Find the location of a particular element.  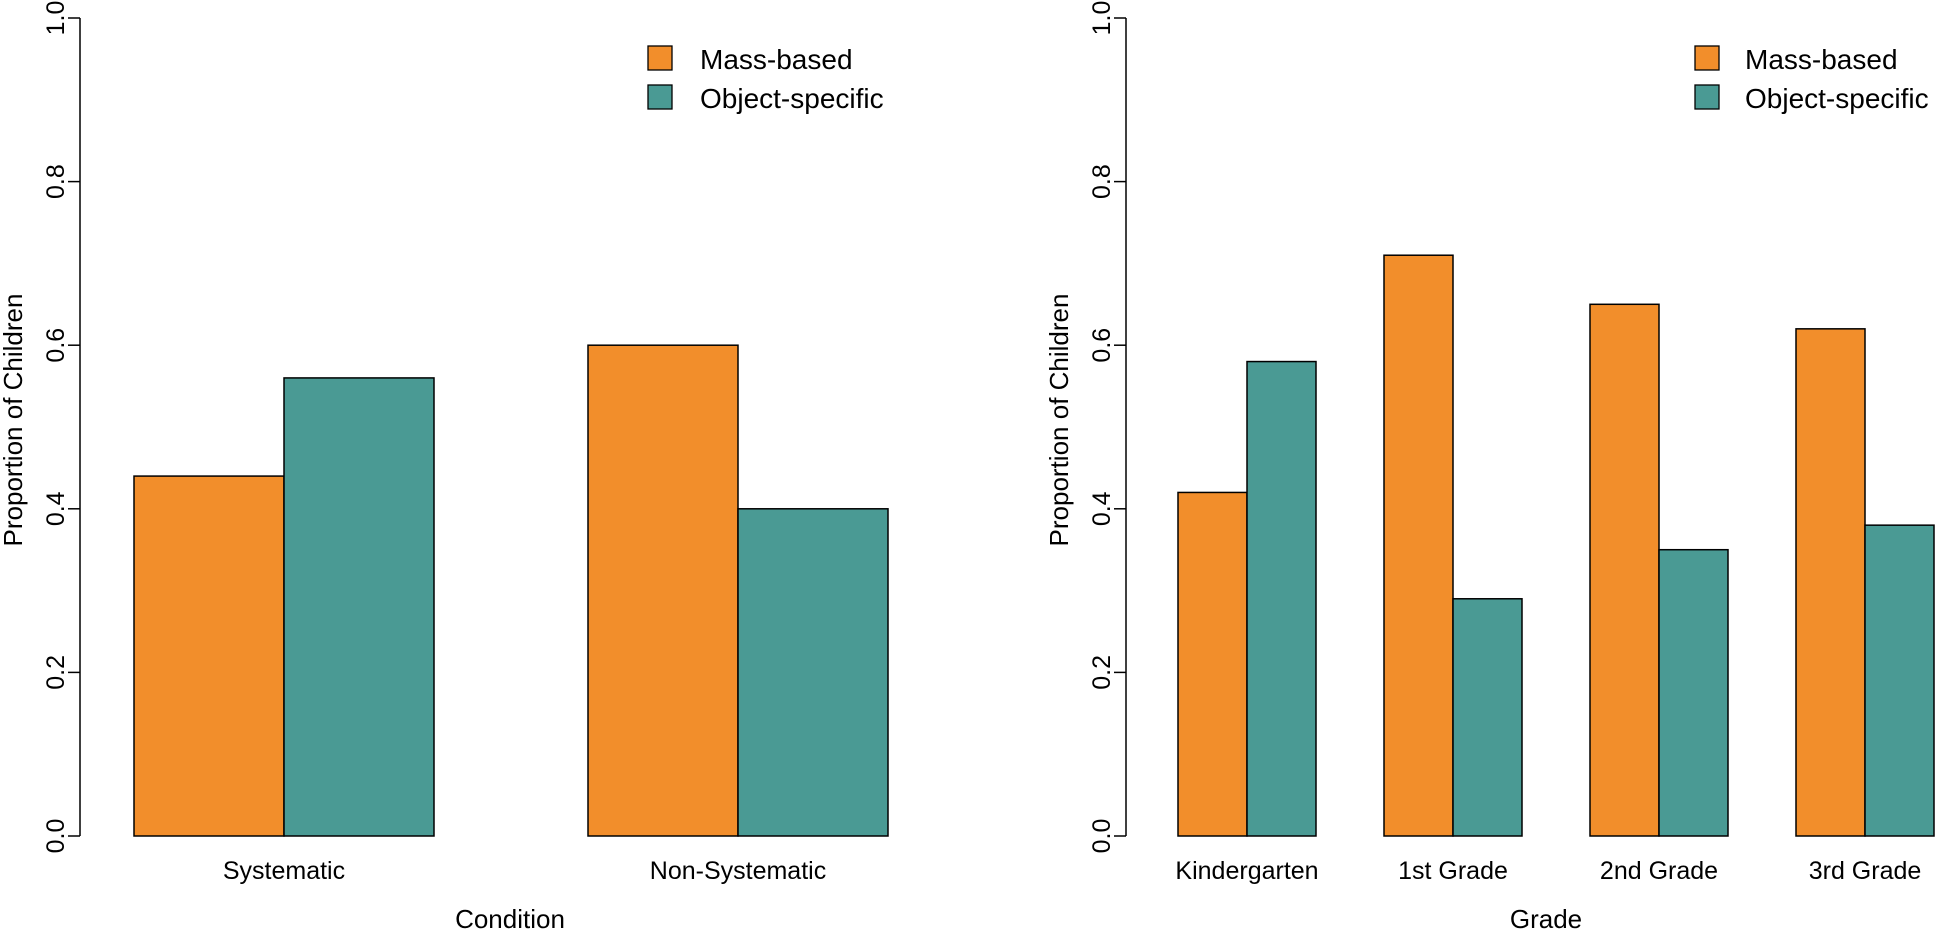

right-y-tick-label: 0.8 is located at coordinates (1102, 181).